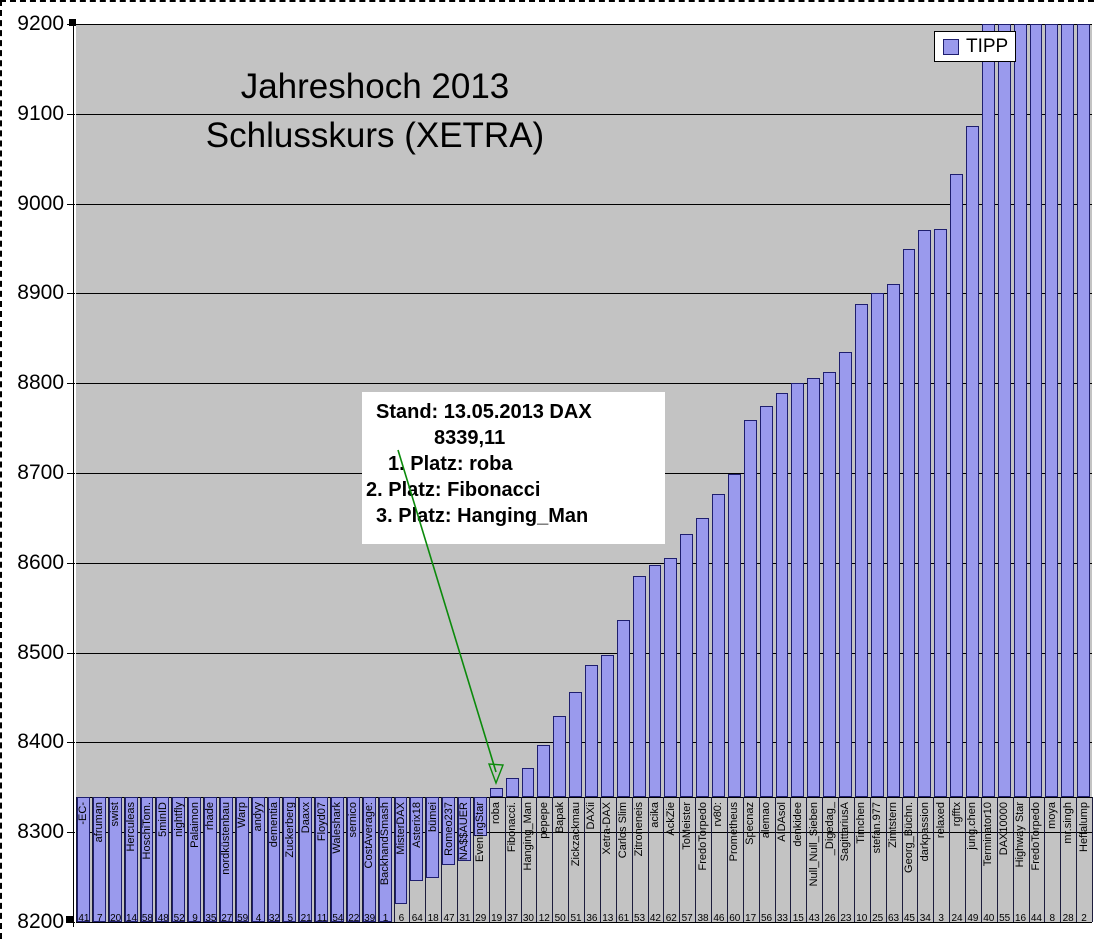  Describe the element at coordinates (941, 513) in the screenshot. I see `bar-relaxed` at that location.